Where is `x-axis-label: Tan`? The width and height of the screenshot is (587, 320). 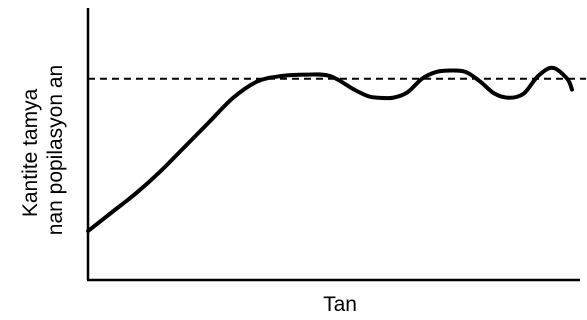
x-axis-label: Tan is located at coordinates (340, 304).